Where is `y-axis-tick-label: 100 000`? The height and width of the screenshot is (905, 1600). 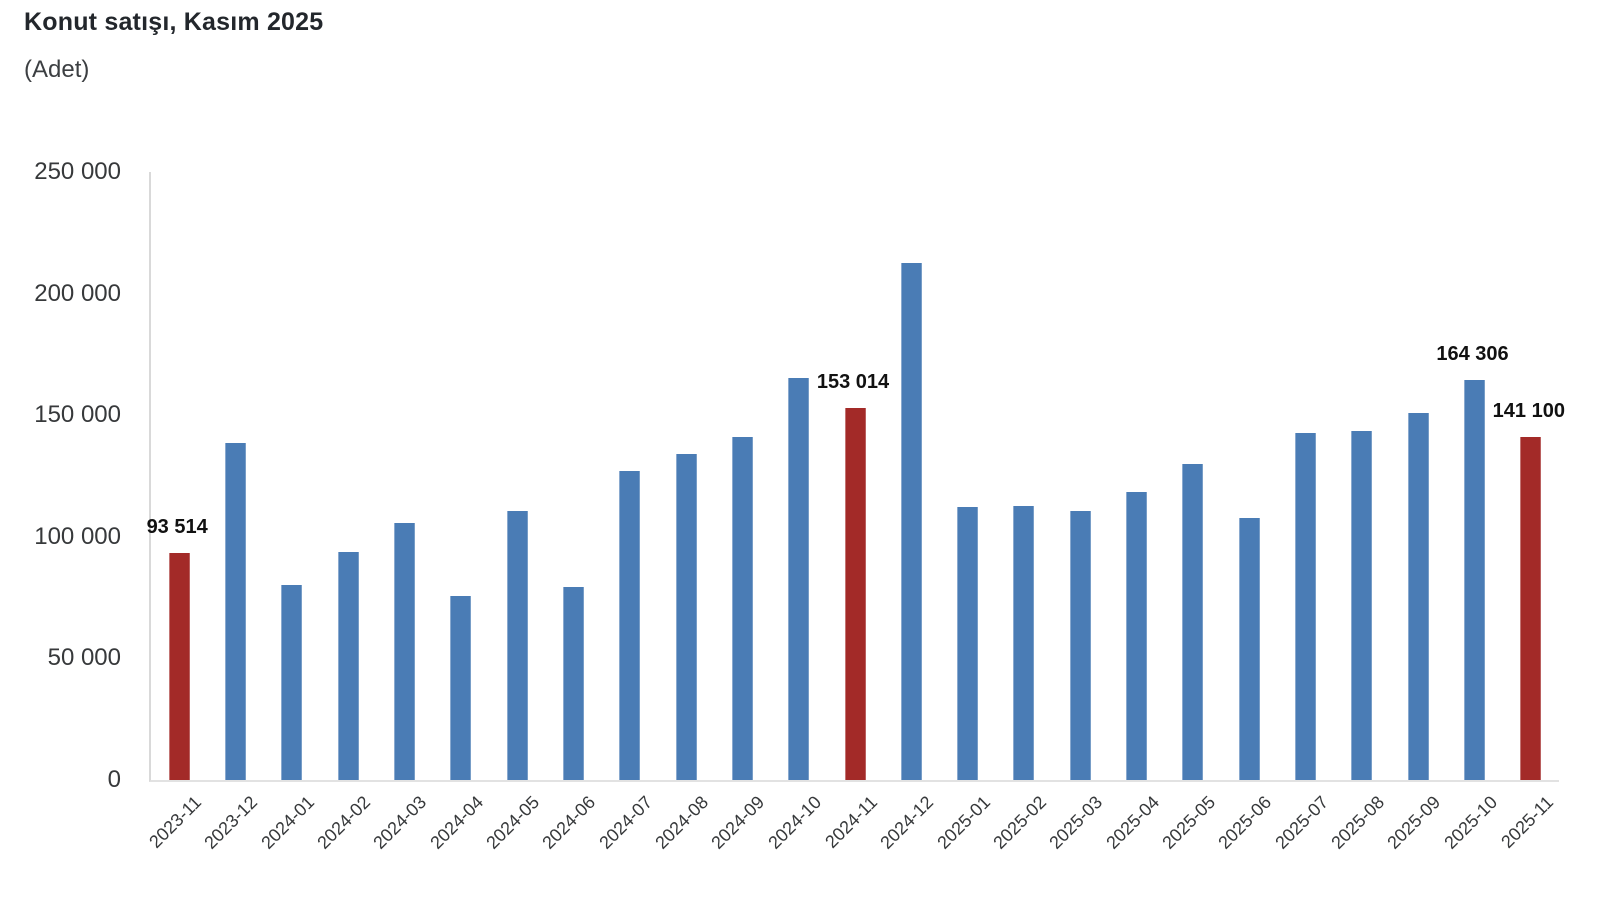 y-axis-tick-label: 100 000 is located at coordinates (77, 536).